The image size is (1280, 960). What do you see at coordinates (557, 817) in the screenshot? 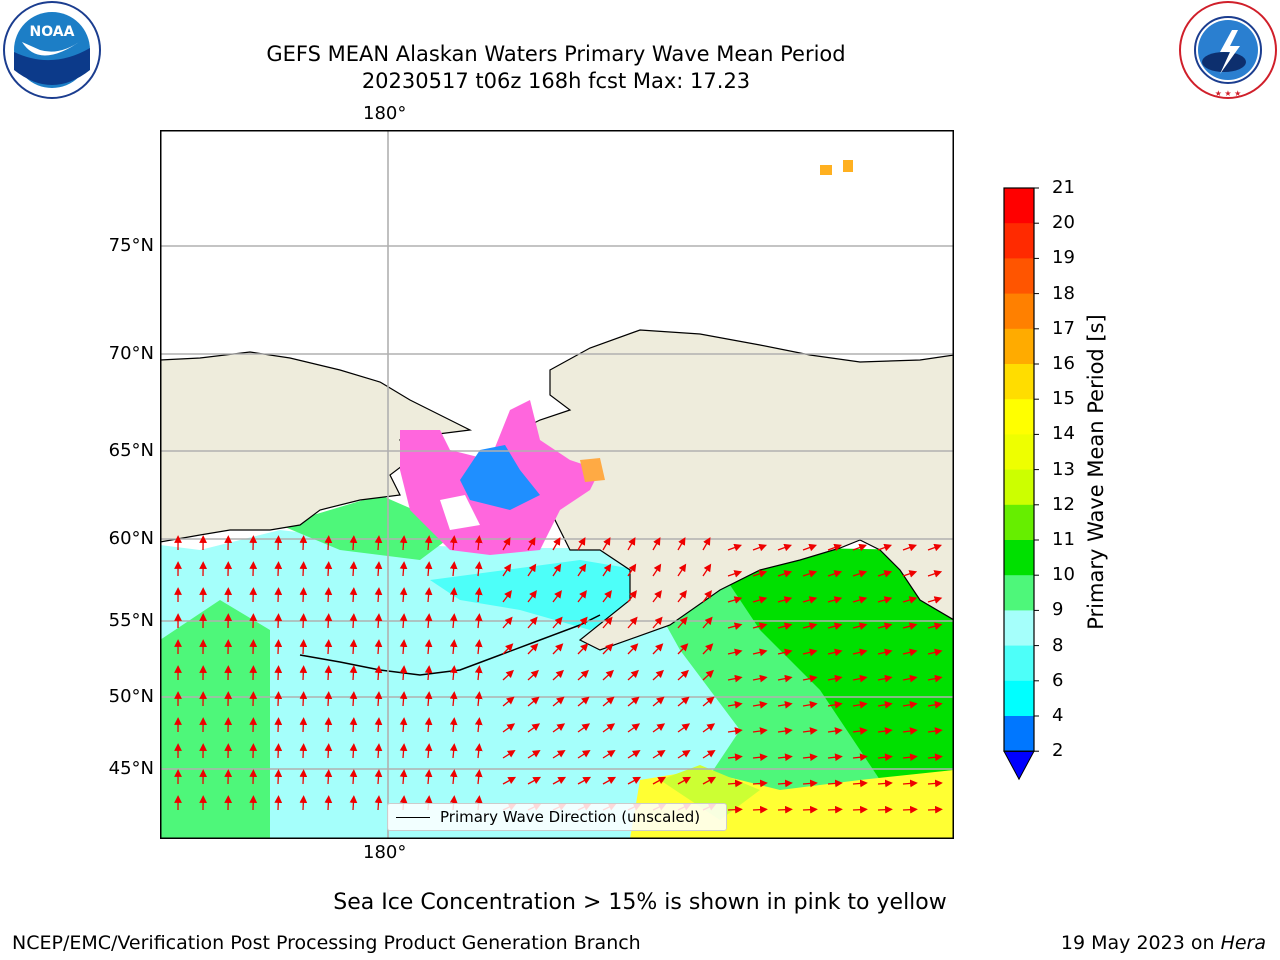
I see `map-legend: Primary Wave Direction (unscaled)` at bounding box center [557, 817].